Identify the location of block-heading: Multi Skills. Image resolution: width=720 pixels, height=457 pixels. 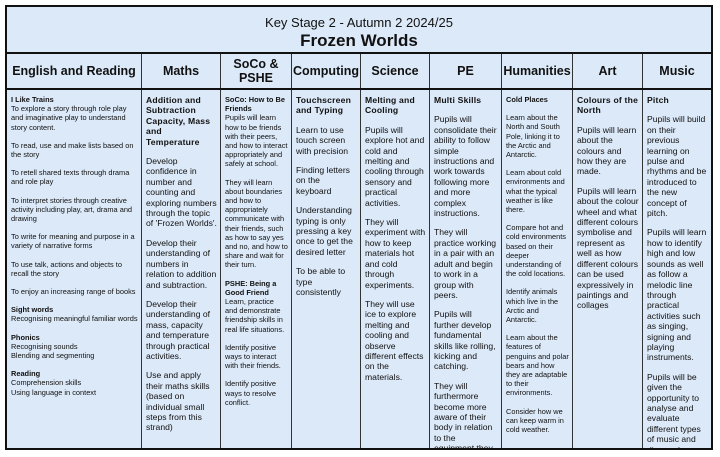
(458, 100).